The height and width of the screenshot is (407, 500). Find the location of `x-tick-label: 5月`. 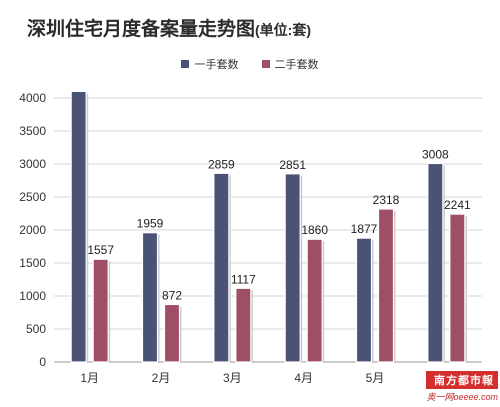

x-tick-label: 5月 is located at coordinates (375, 378).